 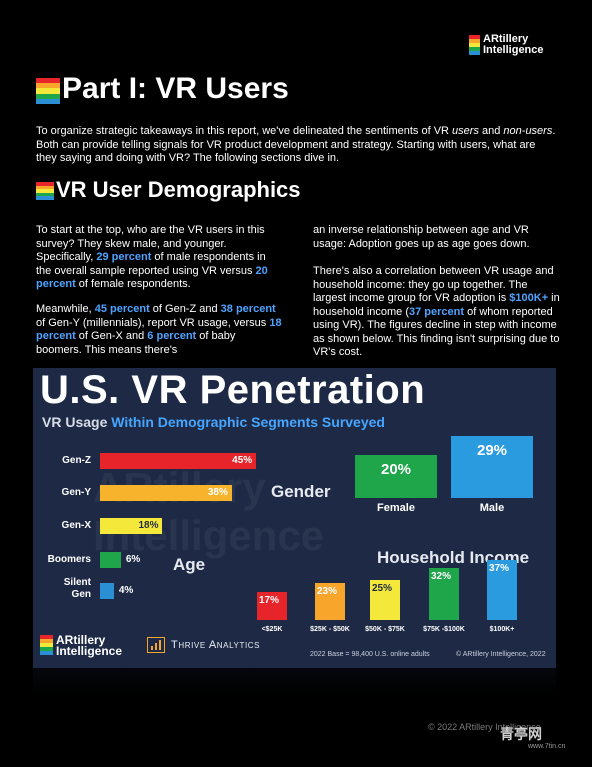 I want to click on infographic-brand-line1: ARtillery, so click(x=81, y=640).